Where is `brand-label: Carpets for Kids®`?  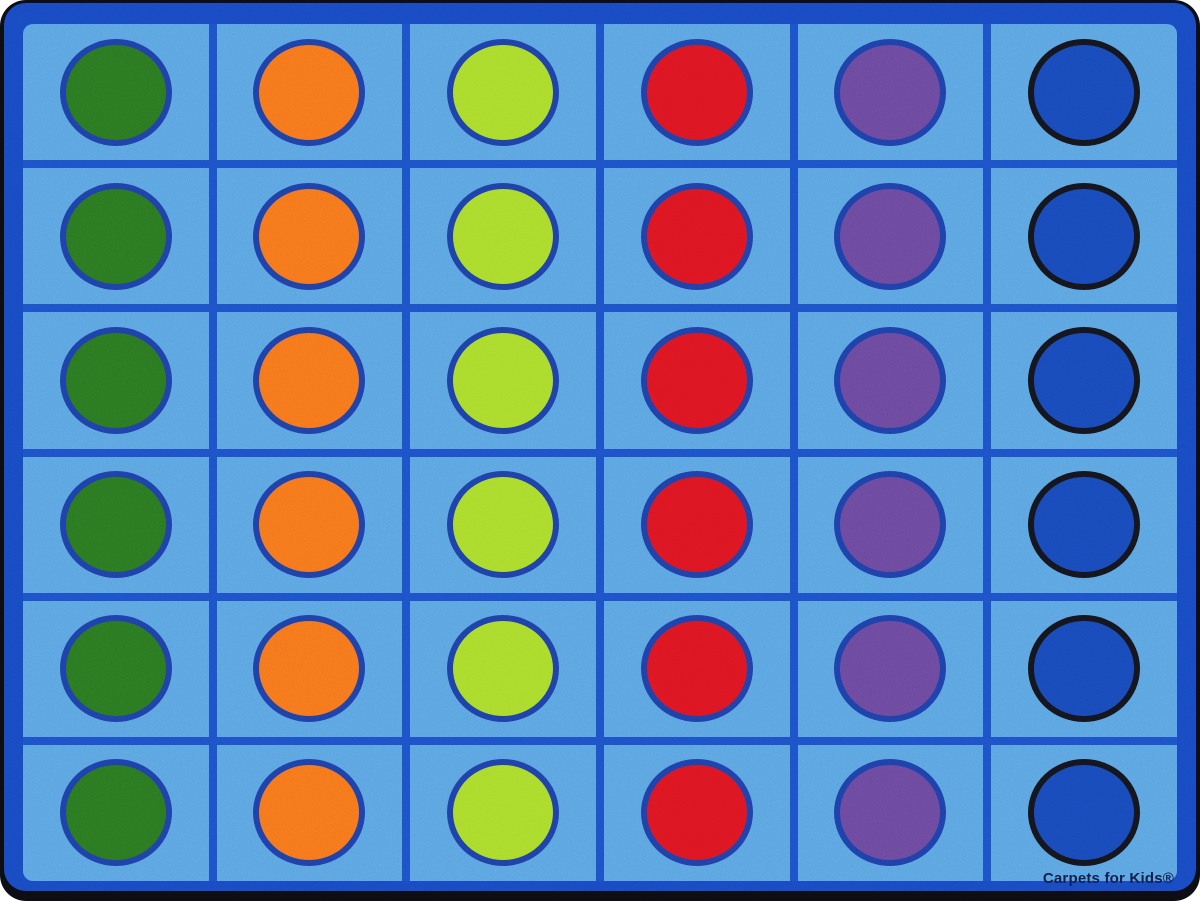
brand-label: Carpets for Kids® is located at coordinates (1108, 878).